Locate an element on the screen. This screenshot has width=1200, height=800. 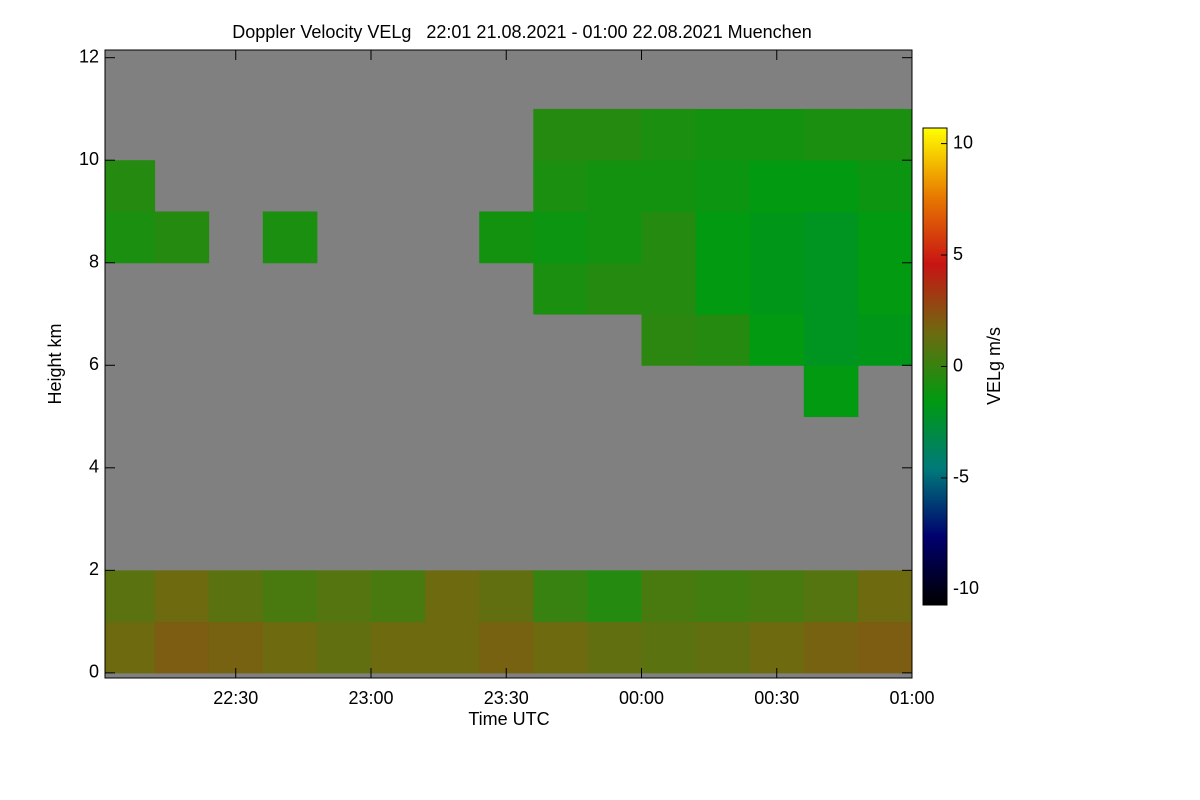
y-tick-label: 2 is located at coordinates (94, 569).